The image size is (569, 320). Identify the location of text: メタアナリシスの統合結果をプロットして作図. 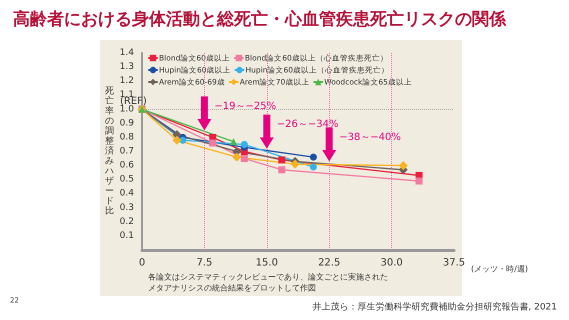
(232, 288).